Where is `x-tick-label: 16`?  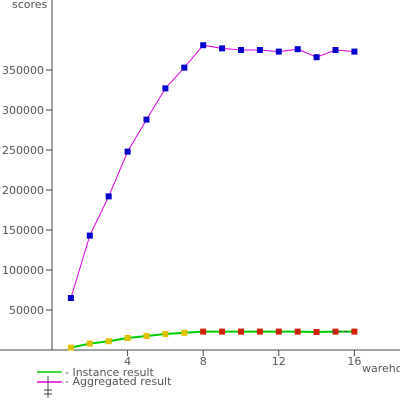
x-tick-label: 16 is located at coordinates (354, 361).